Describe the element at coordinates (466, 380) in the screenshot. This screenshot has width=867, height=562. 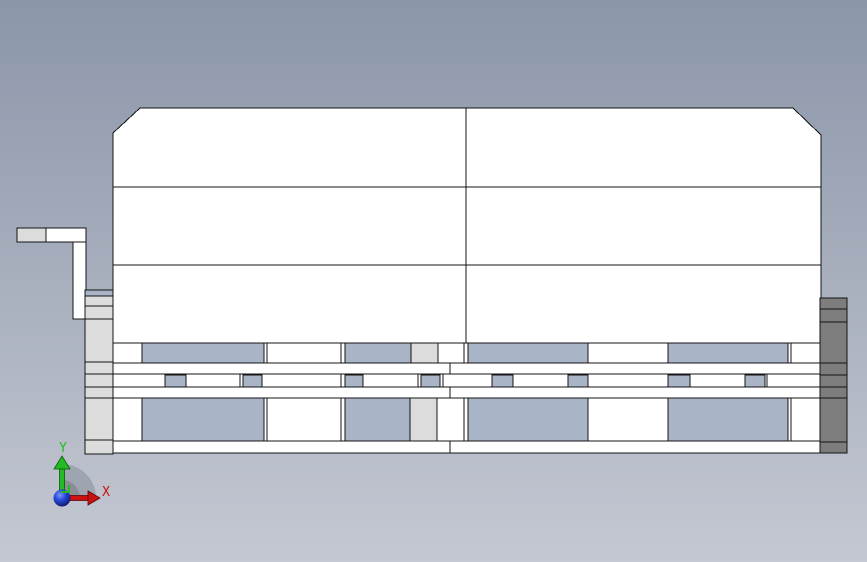
I see `rail-row` at that location.